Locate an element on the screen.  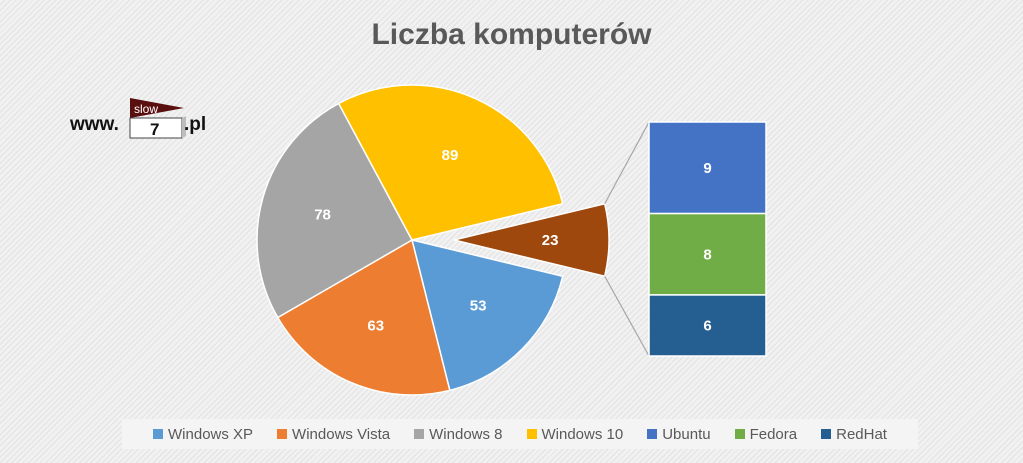
bar-label-redhat: 6 is located at coordinates (707, 325).